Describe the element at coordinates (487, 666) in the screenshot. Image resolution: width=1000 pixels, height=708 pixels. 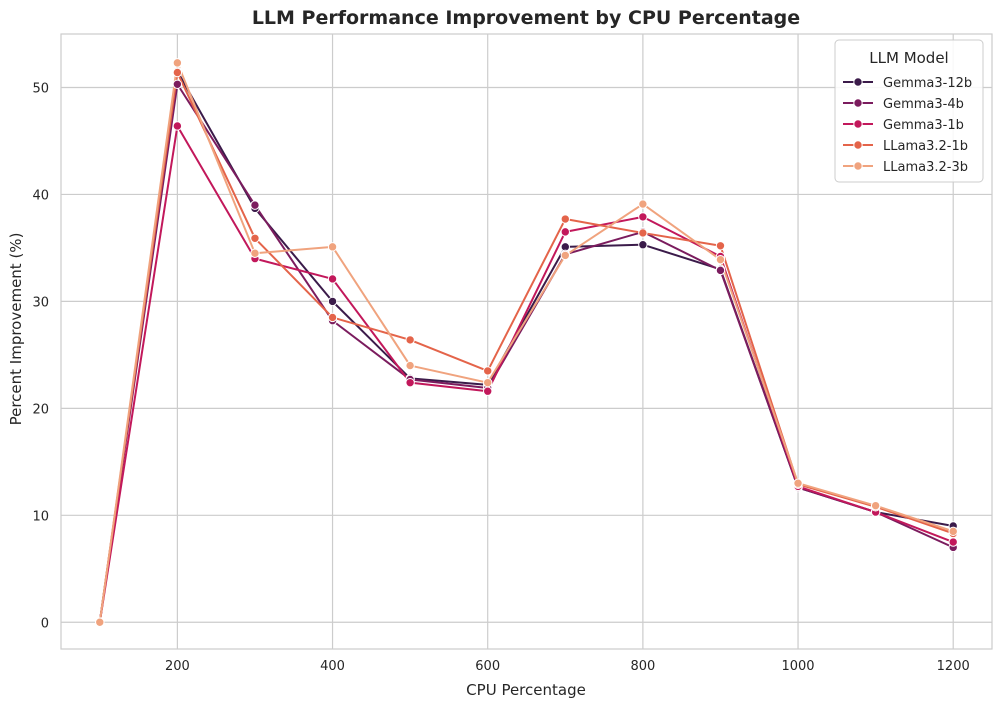
I see `x-tick-label: 600` at that location.